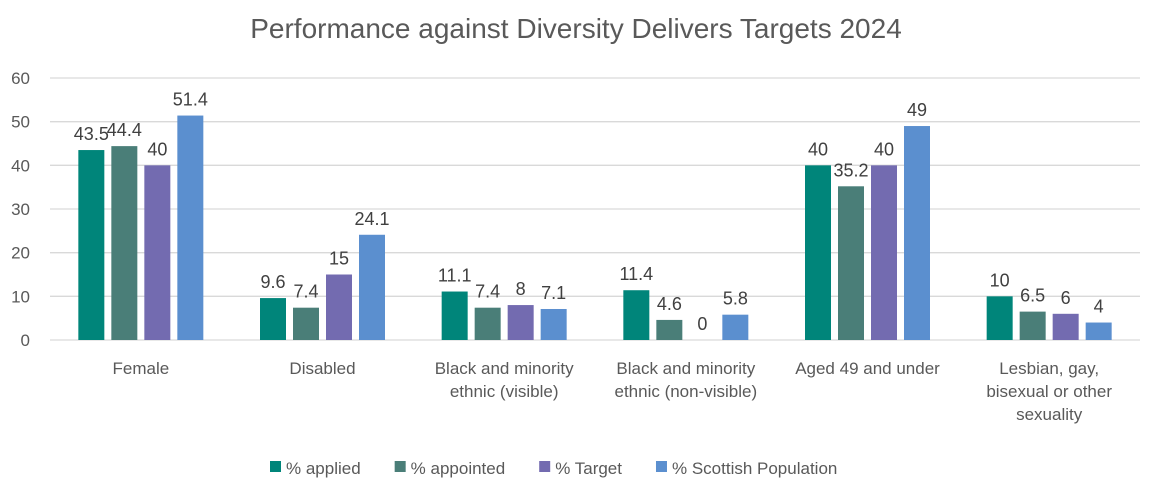 The height and width of the screenshot is (488, 1153). Describe the element at coordinates (685, 380) in the screenshot. I see `category-label: Black and minority ethnic (non-visible)` at that location.